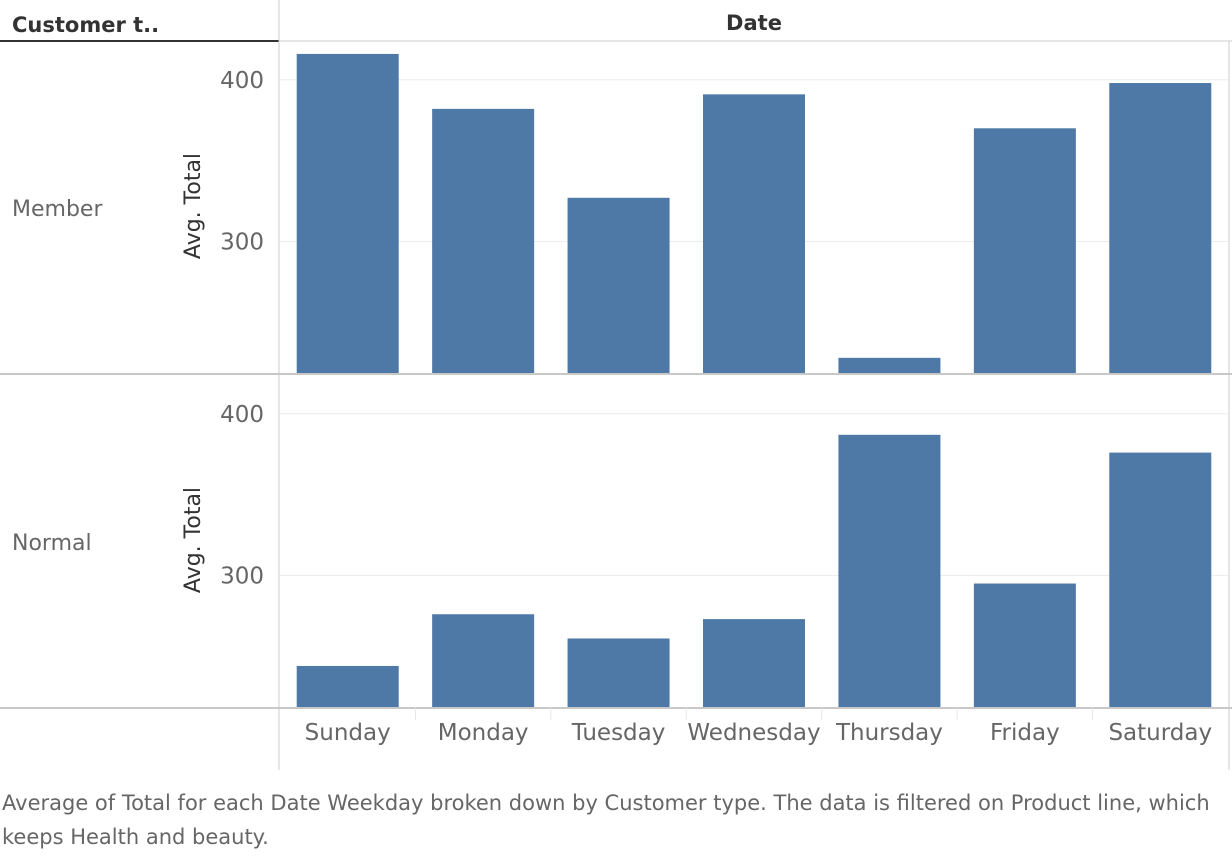  Describe the element at coordinates (483, 241) in the screenshot. I see `bar-member-monday` at that location.